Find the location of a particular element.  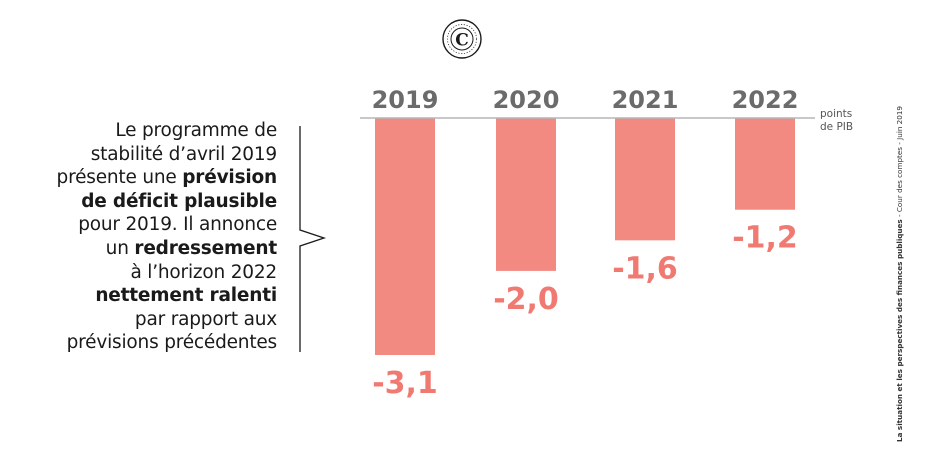

description-line: un redressement is located at coordinates (154, 249).